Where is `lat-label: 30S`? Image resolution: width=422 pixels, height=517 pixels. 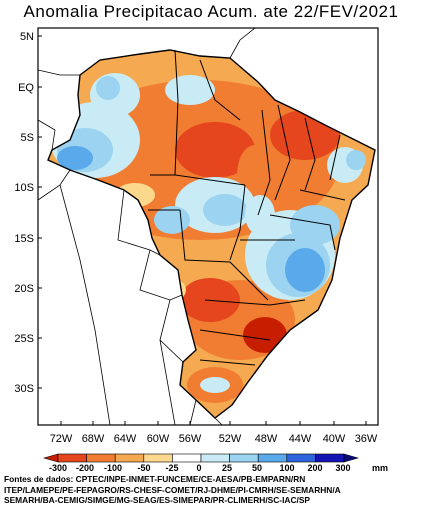
lat-label: 30S is located at coordinates (24, 389).